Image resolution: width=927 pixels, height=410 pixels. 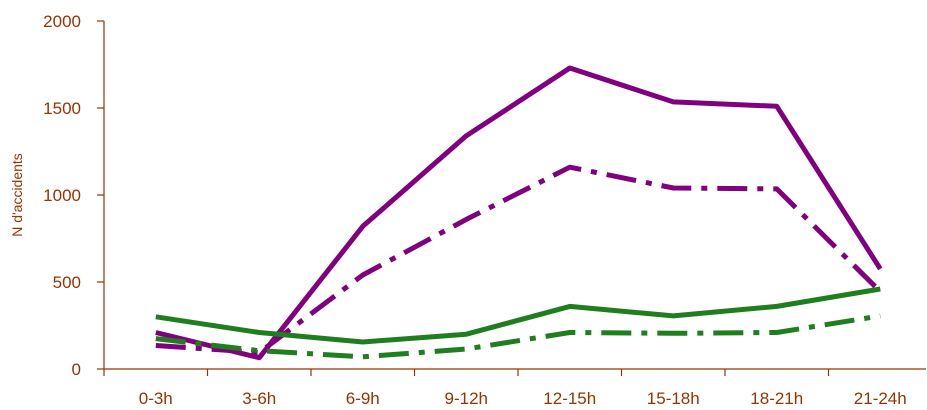 I want to click on y-tick-label: 2000, so click(x=62, y=21).